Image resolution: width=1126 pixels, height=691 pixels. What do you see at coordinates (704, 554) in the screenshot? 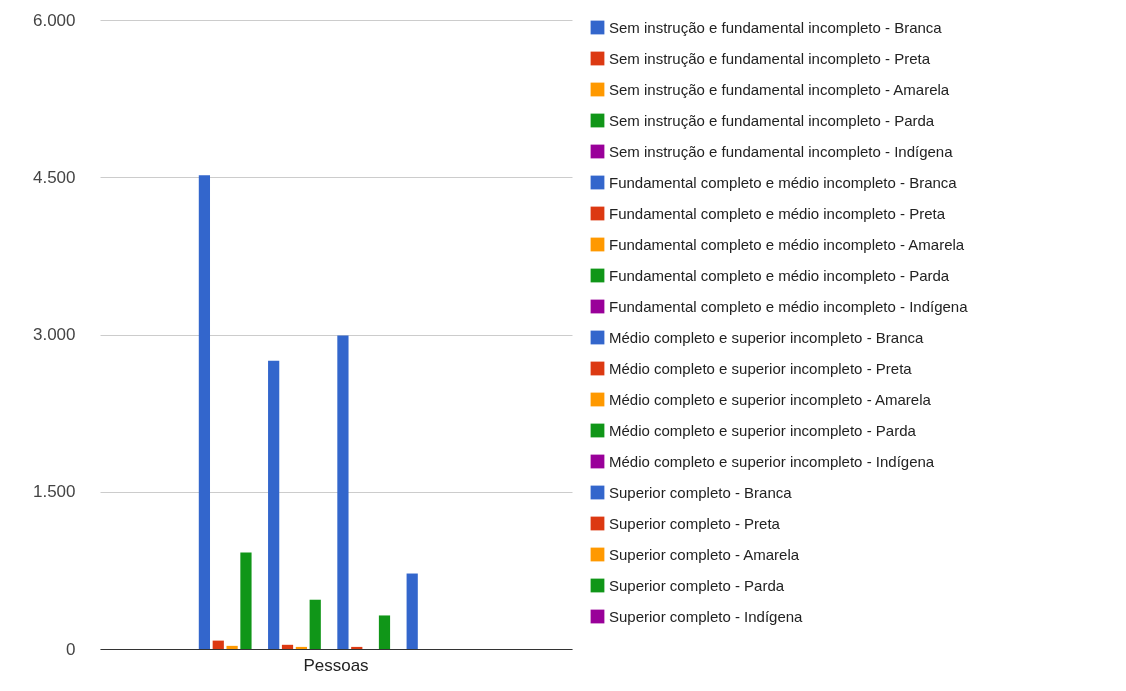
I see `legend-label: Superior completo - Amarela` at bounding box center [704, 554].